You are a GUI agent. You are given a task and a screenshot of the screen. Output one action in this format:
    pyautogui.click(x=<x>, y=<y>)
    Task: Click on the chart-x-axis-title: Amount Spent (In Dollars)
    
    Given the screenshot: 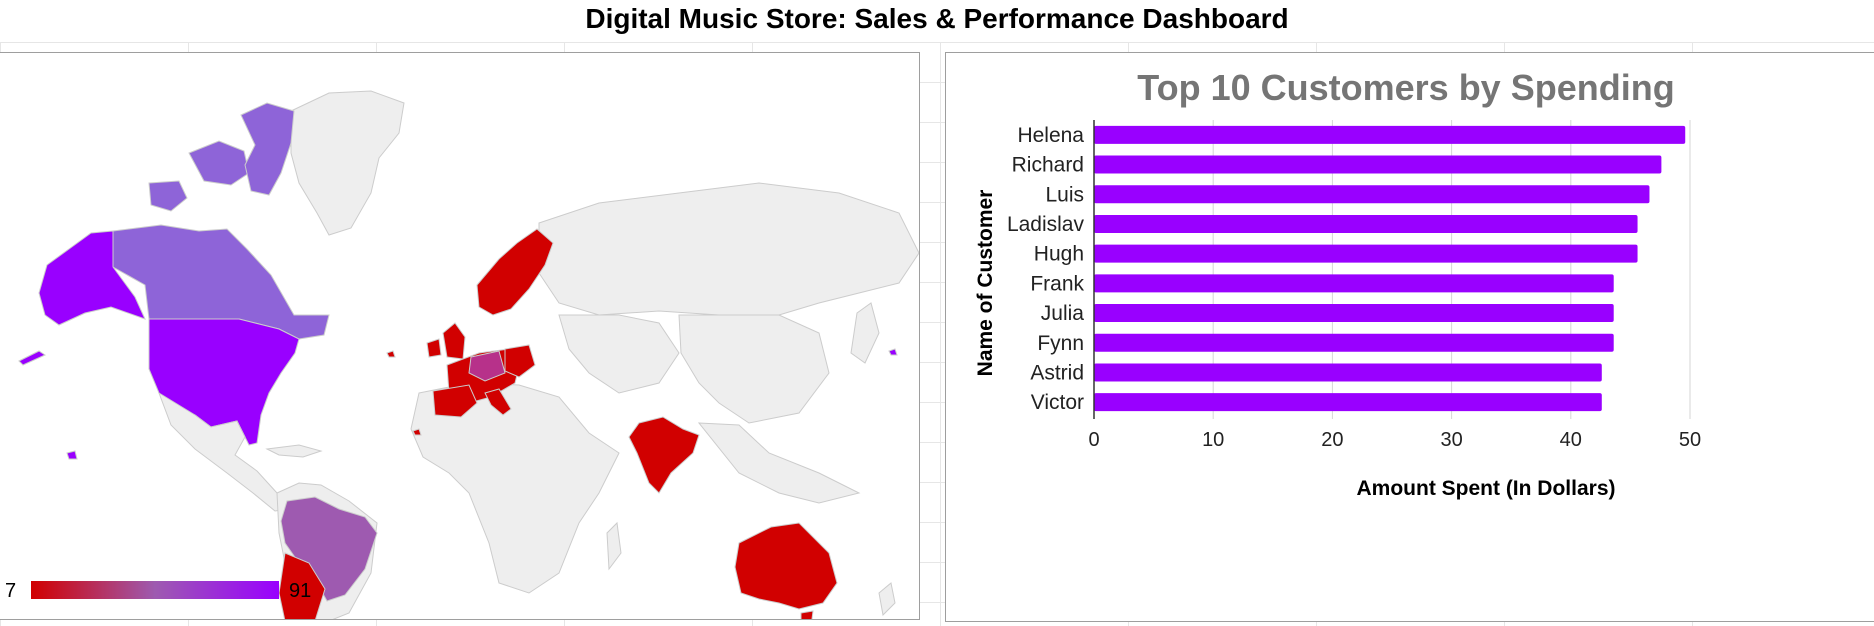 What is the action you would take?
    pyautogui.click(x=1486, y=488)
    